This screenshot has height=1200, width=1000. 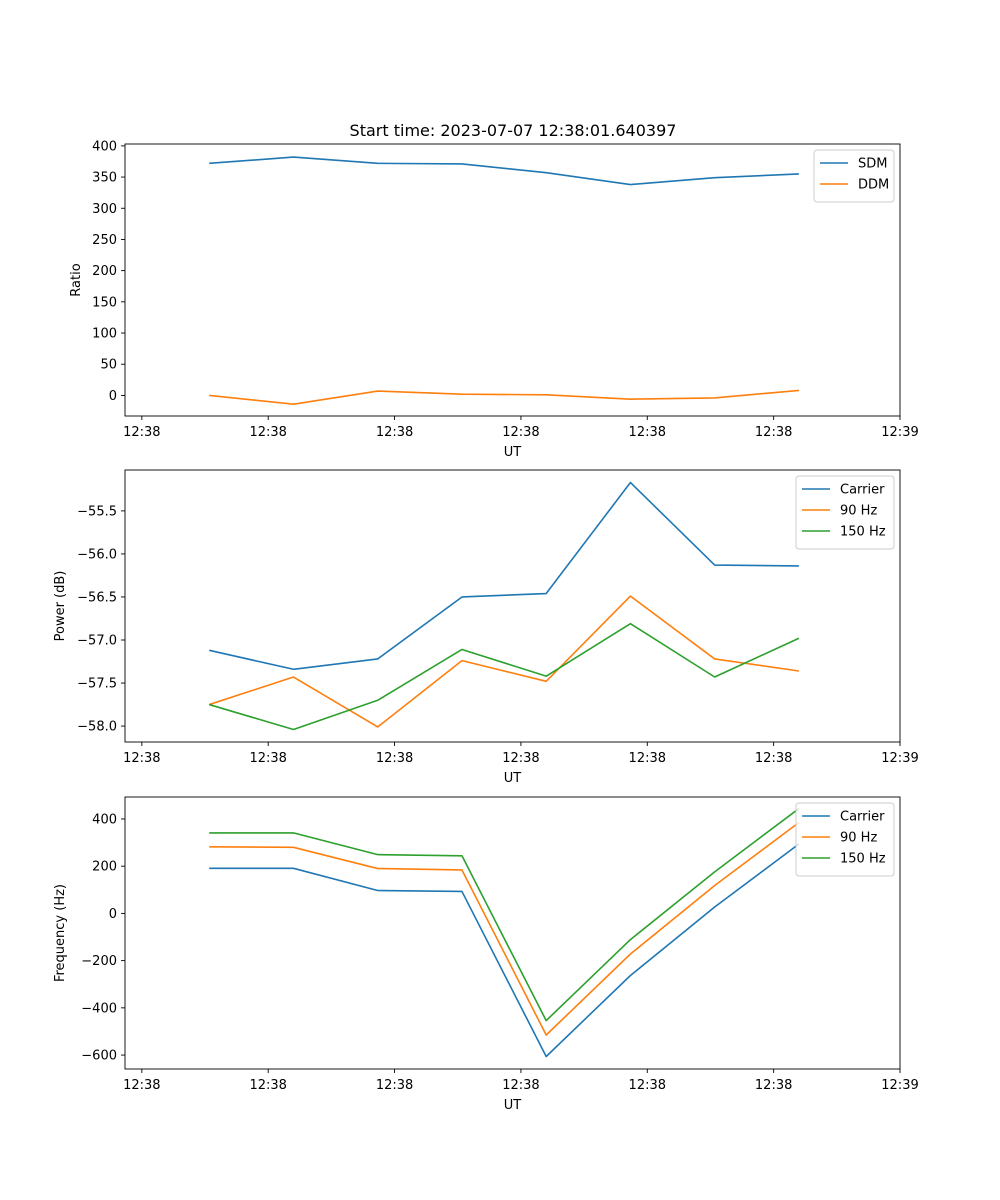 What do you see at coordinates (97, 641) in the screenshot?
I see `y-tick-label: −57.0` at bounding box center [97, 641].